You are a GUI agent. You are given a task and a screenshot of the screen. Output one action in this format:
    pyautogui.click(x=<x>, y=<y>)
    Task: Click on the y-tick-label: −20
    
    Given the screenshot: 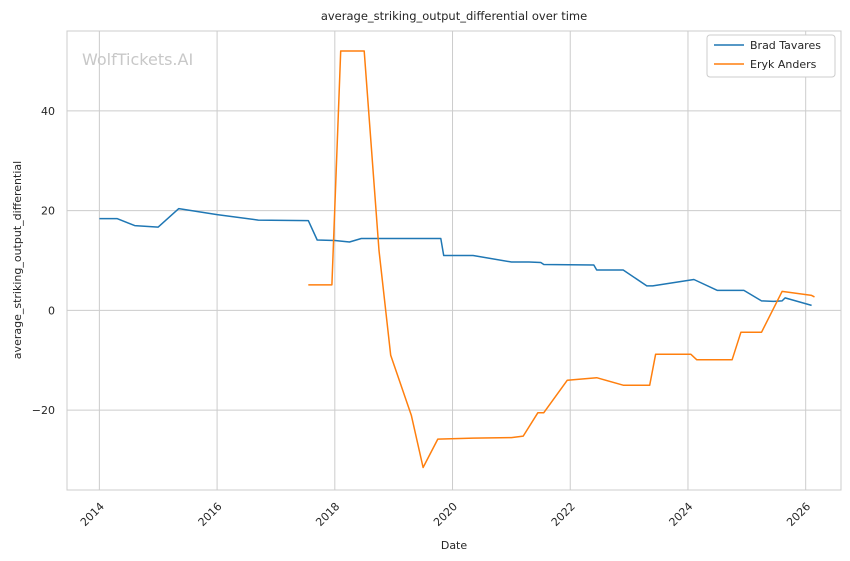 What is the action you would take?
    pyautogui.click(x=43, y=410)
    